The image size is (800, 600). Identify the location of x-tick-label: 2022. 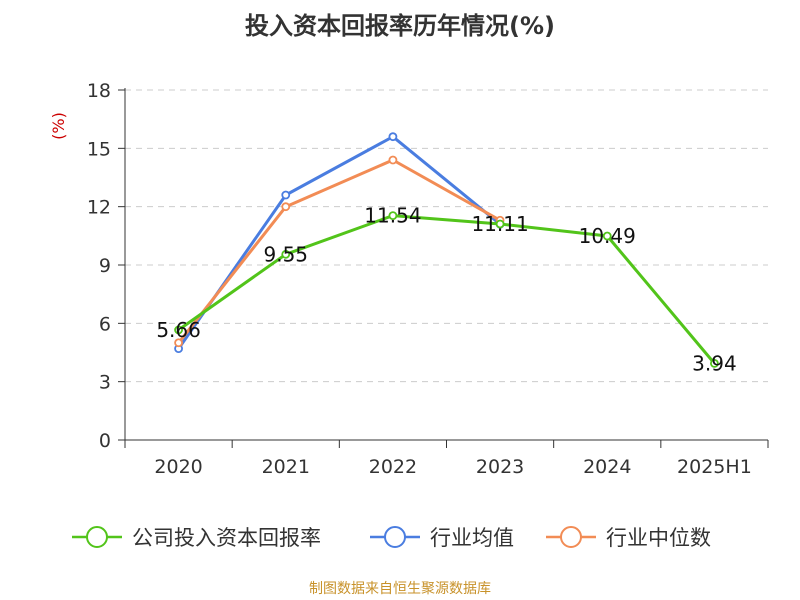
(393, 467).